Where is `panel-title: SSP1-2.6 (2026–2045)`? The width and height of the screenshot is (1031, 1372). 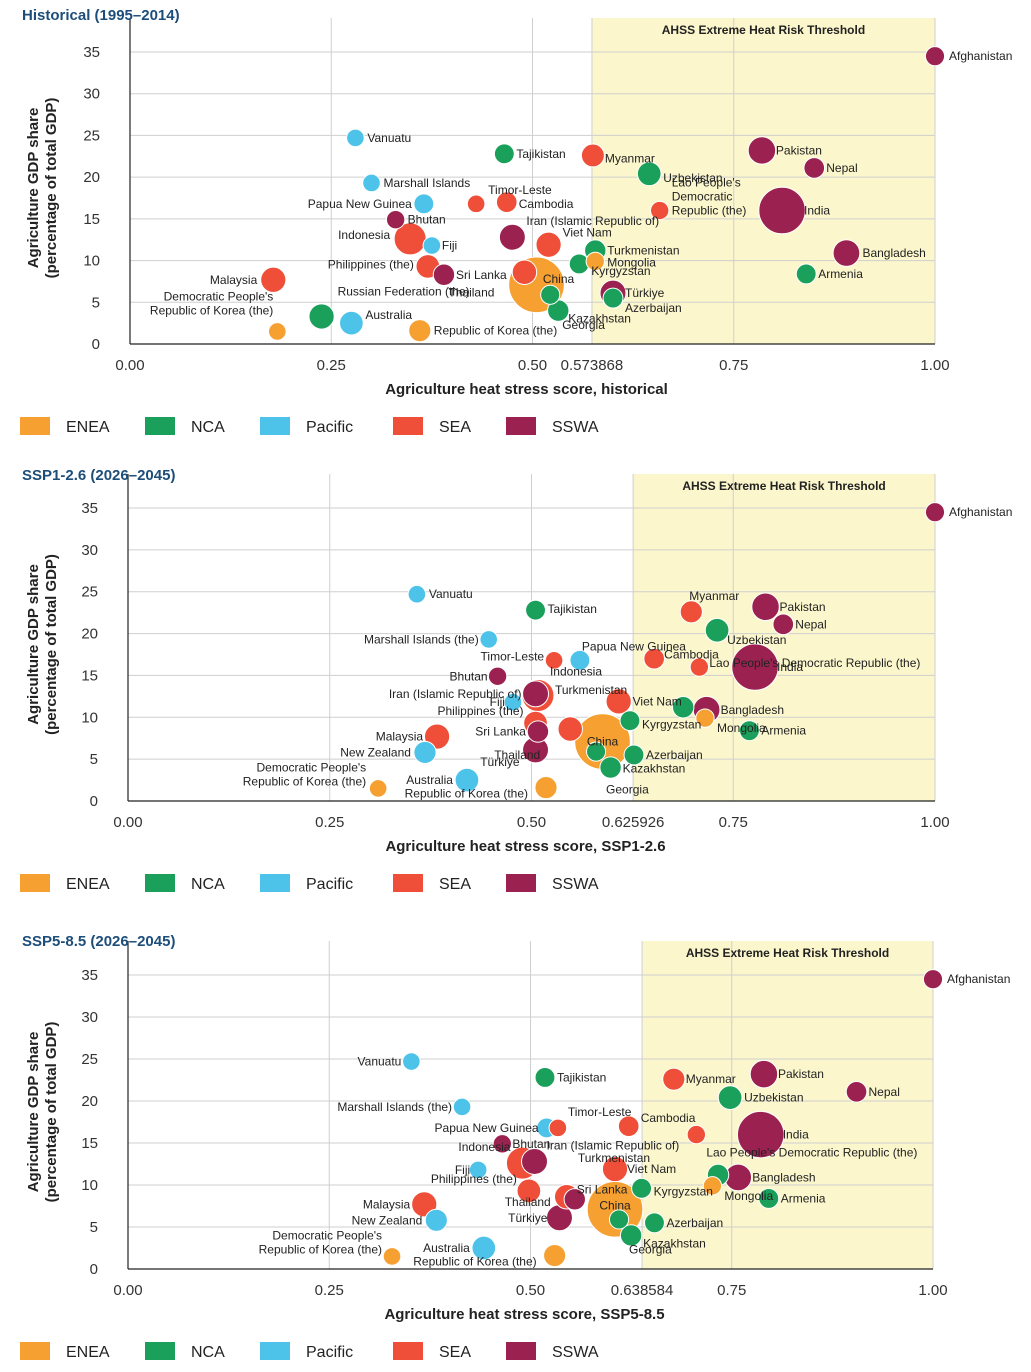 panel-title: SSP1-2.6 (2026–2045) is located at coordinates (98, 475).